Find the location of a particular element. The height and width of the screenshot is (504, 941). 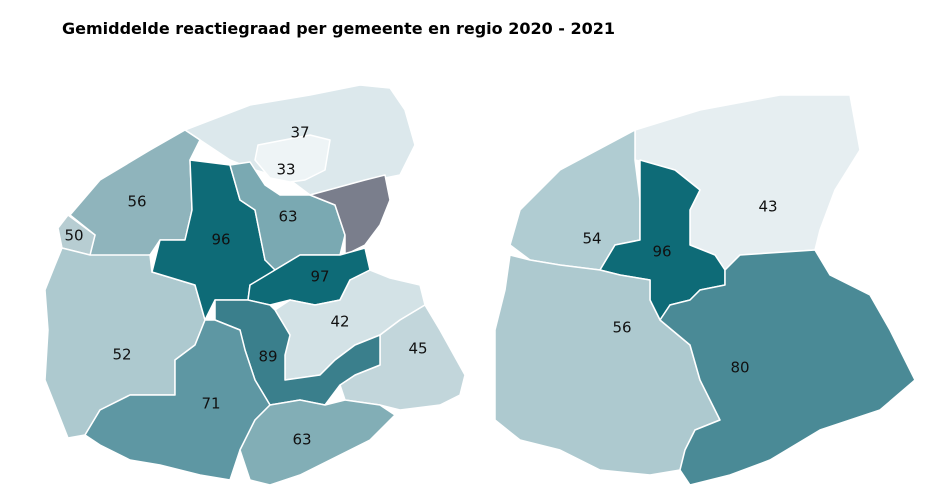

region-label: 71 is located at coordinates (210, 404).